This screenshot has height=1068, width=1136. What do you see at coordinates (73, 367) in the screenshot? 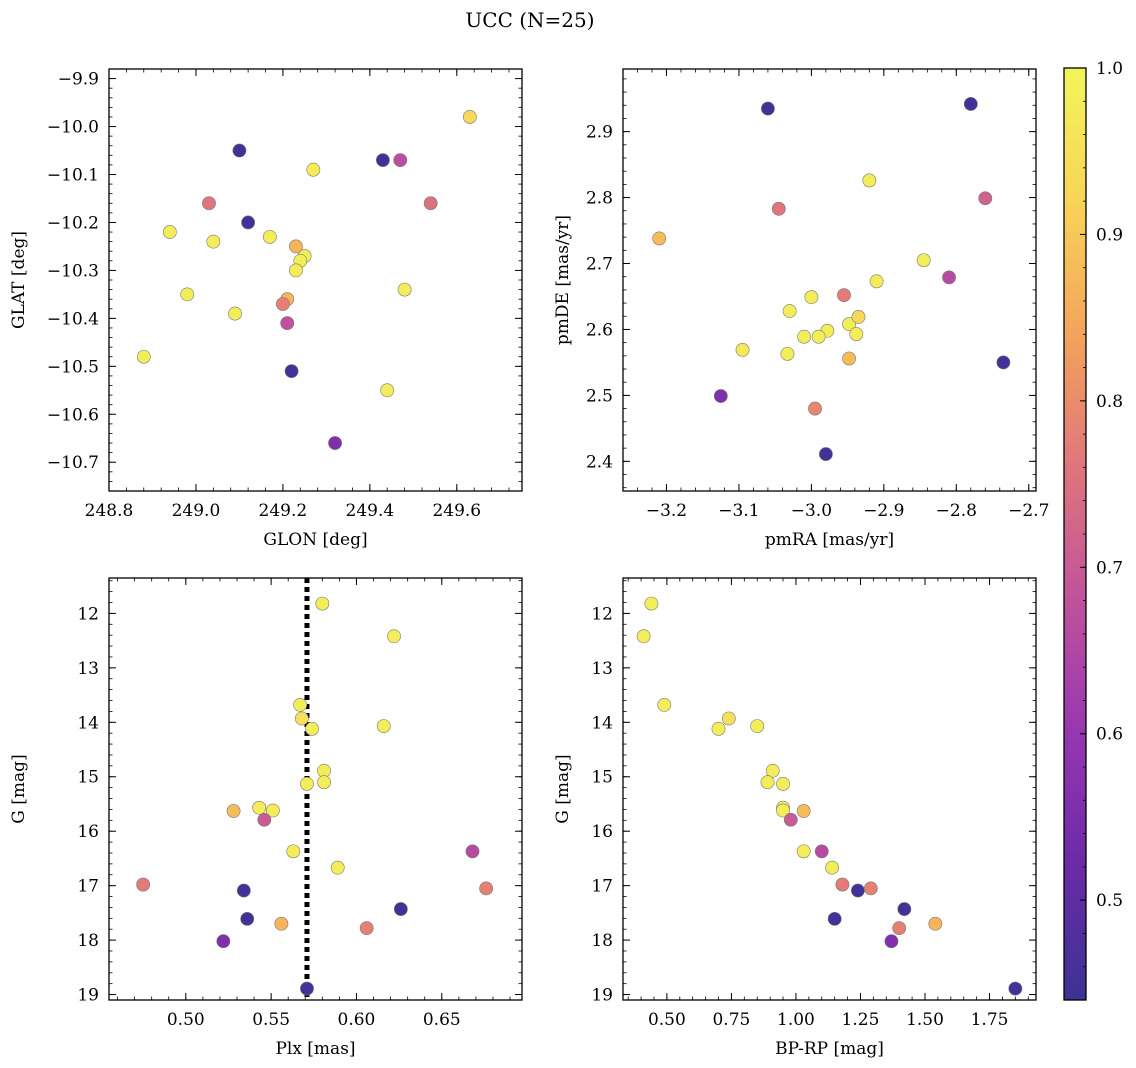
I see `y-tick-label: −10.5` at bounding box center [73, 367].